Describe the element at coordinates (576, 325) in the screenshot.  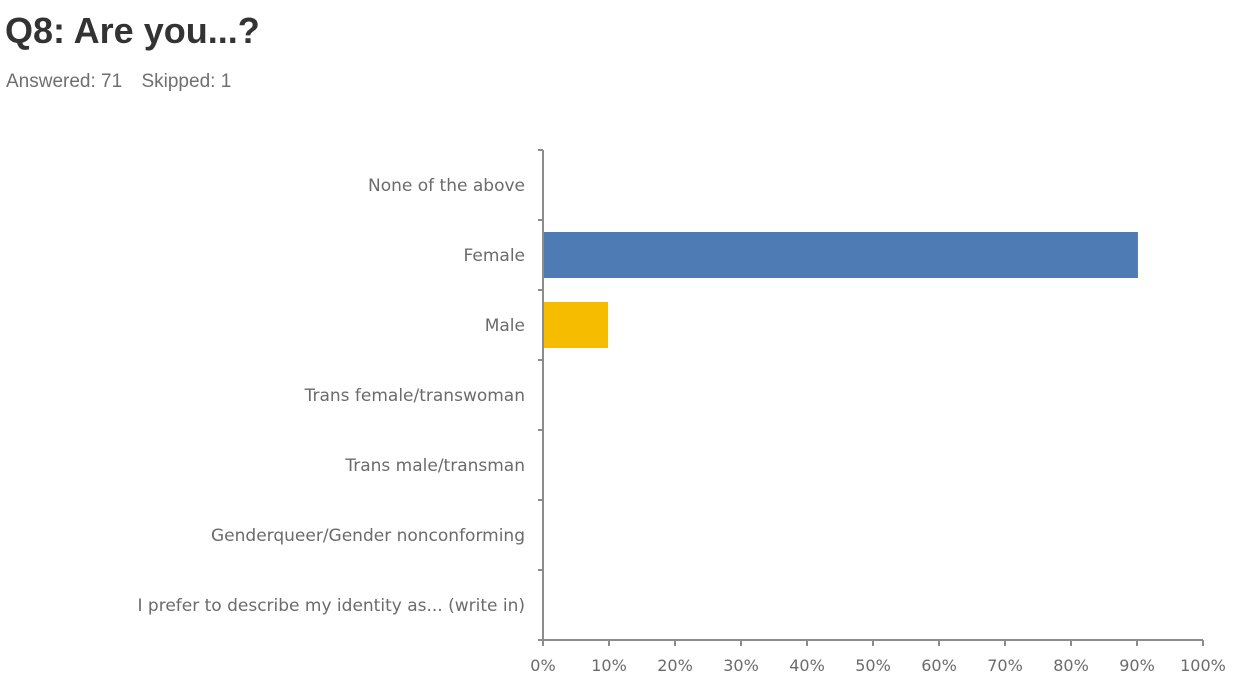
I see `bar-male` at that location.